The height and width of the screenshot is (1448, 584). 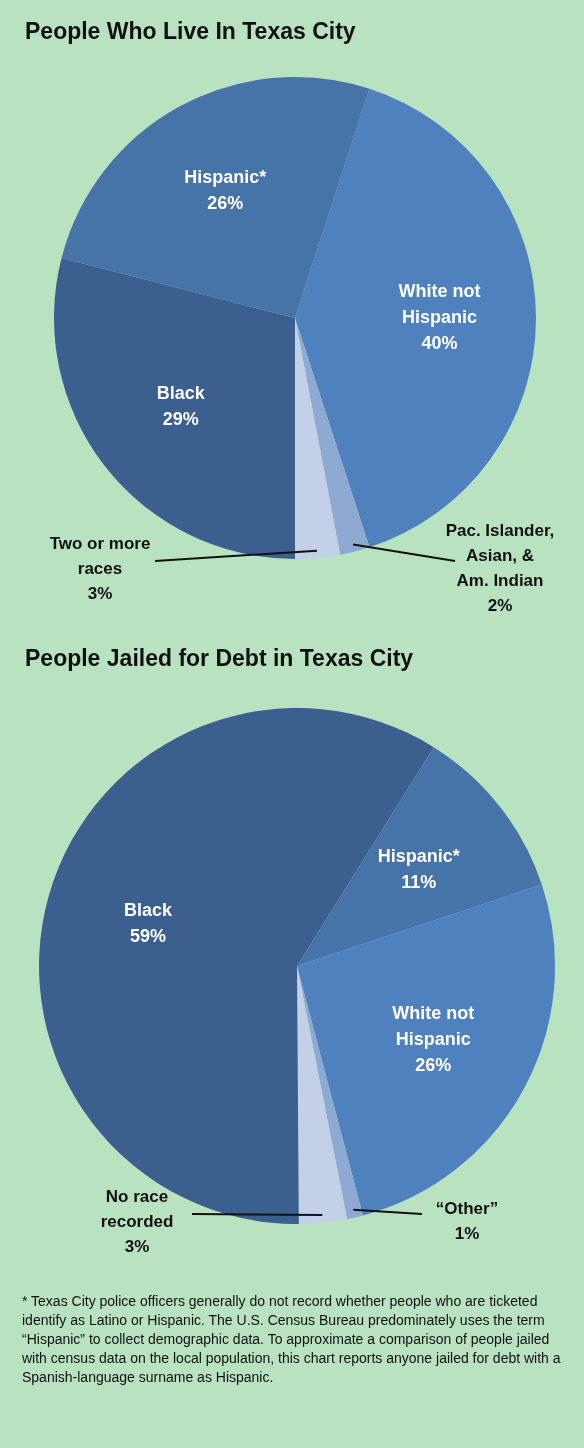 I want to click on chart-title: People Jailed for Debt in Texas City, so click(x=219, y=658).